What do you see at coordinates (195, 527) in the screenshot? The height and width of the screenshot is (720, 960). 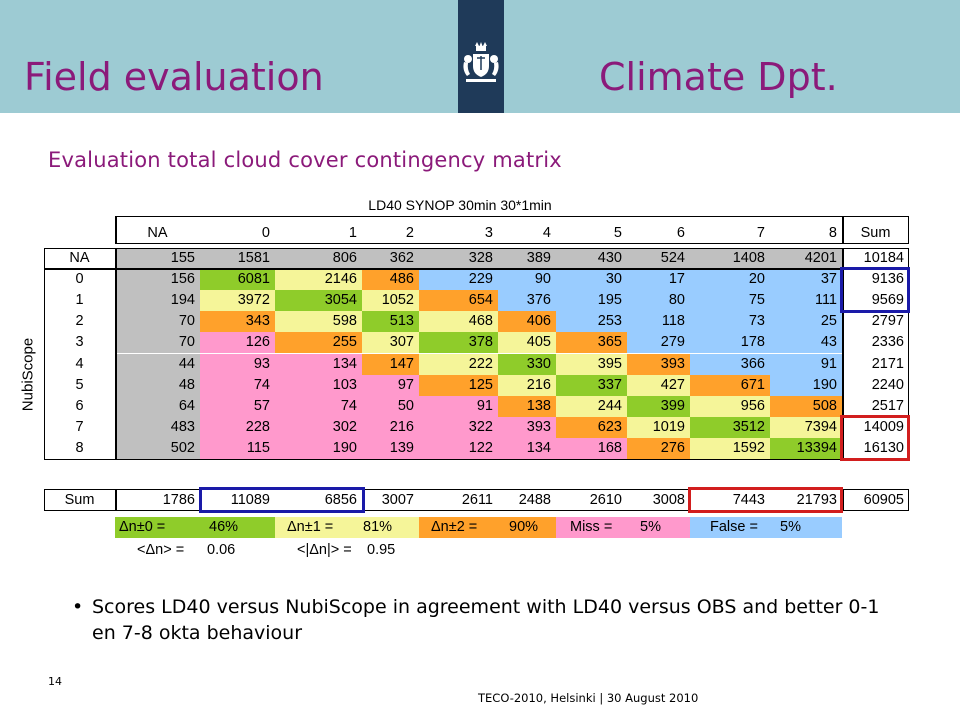 I see `stat-delta0: Δn±0 = 46%` at bounding box center [195, 527].